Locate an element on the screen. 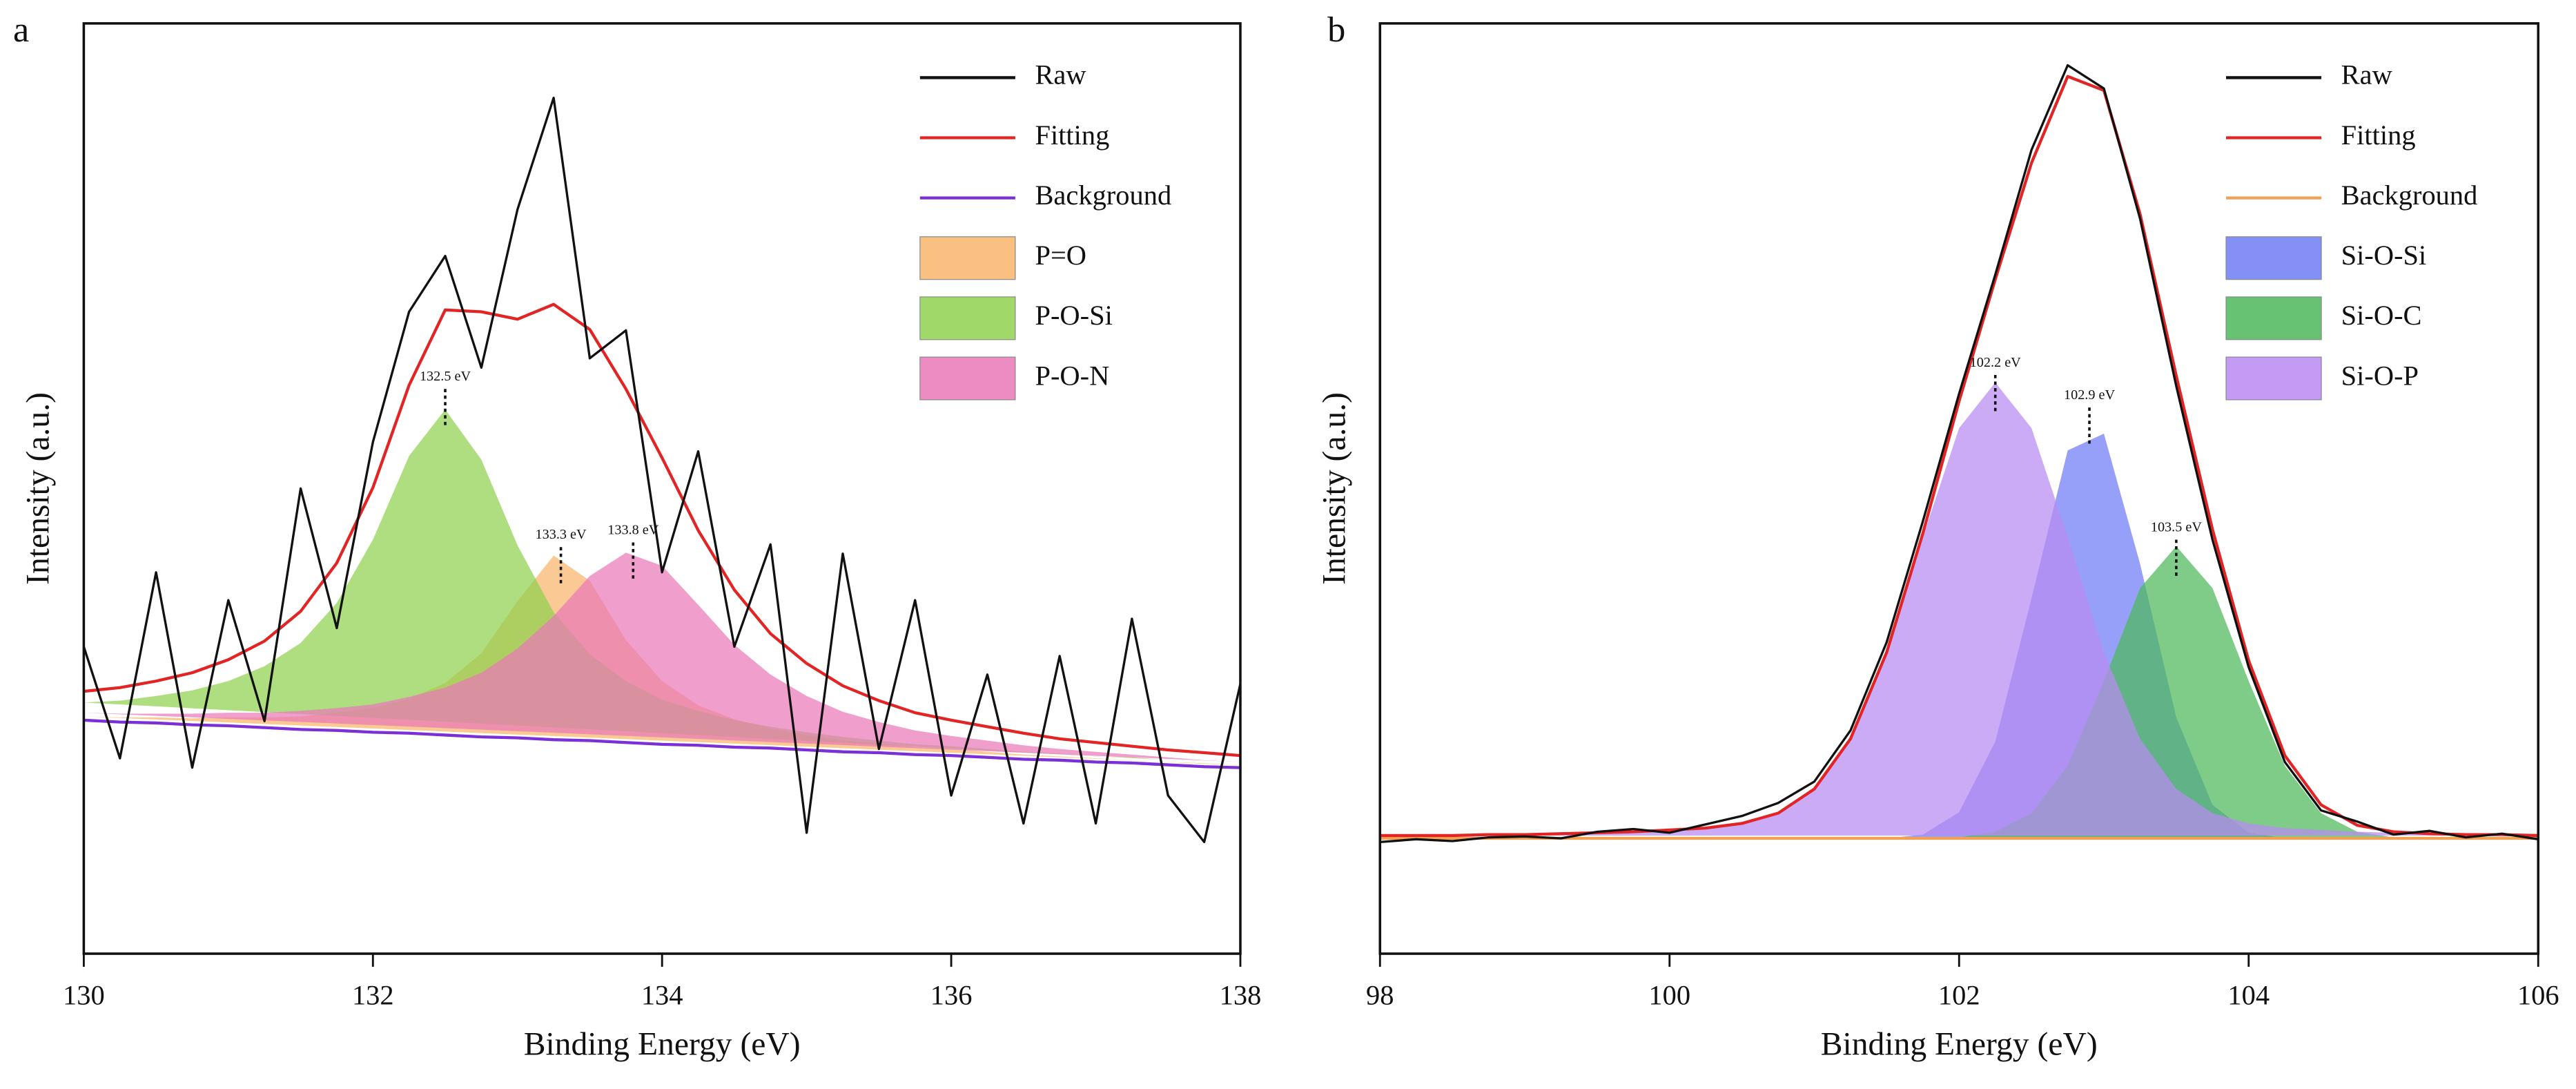  x-tick-label: 100 is located at coordinates (1669, 995).